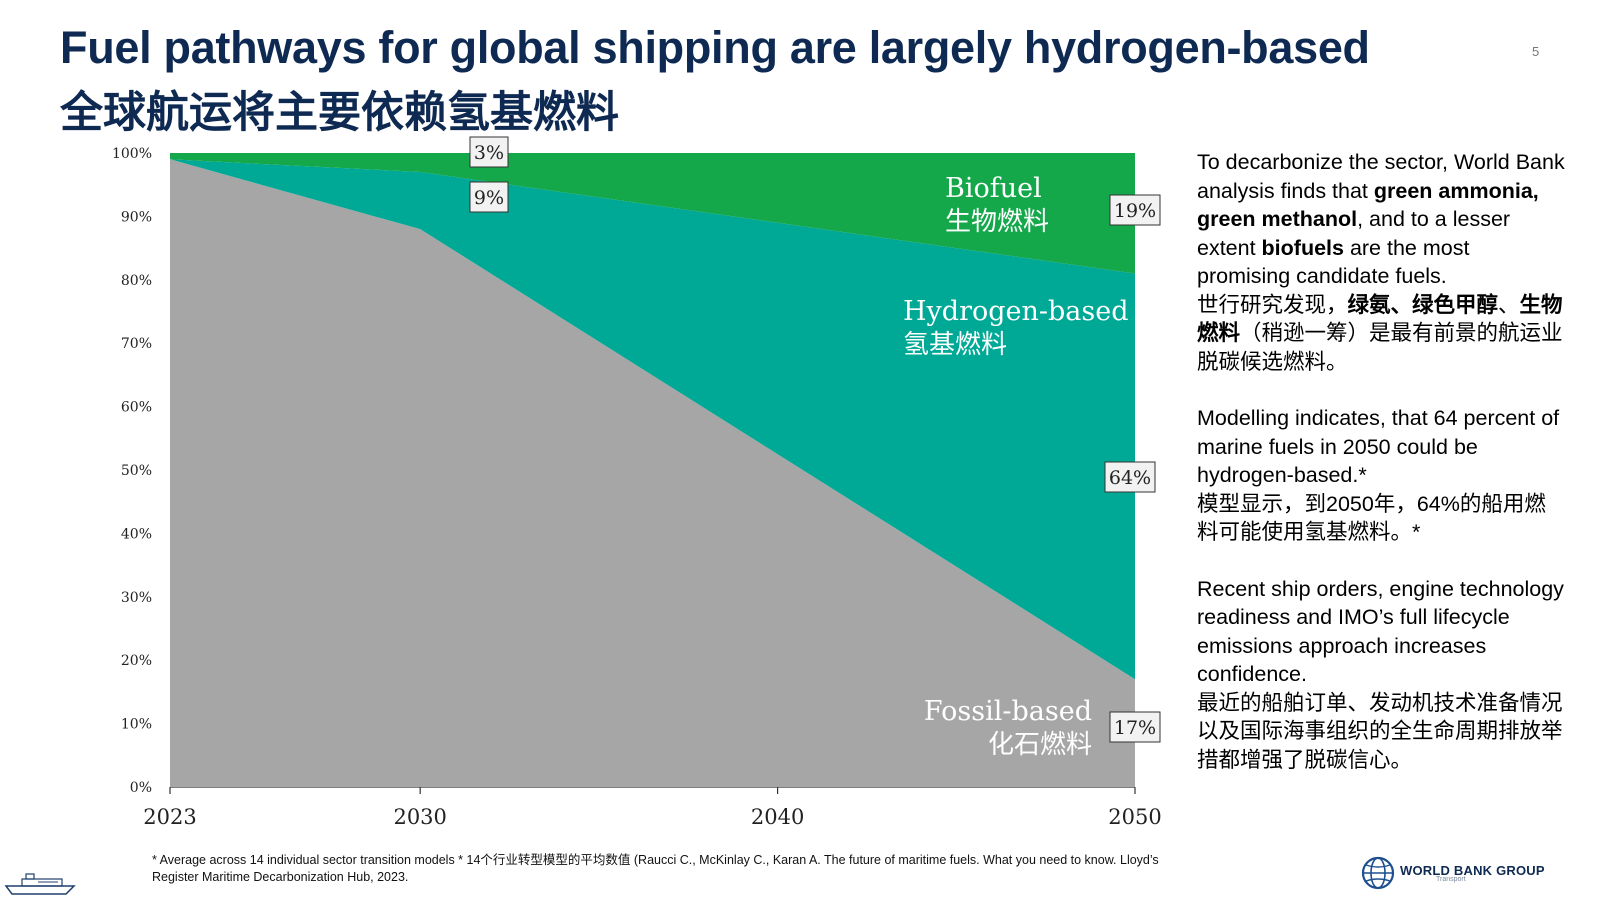  What do you see at coordinates (136, 661) in the screenshot?
I see `y-tick-label: 20%` at bounding box center [136, 661].